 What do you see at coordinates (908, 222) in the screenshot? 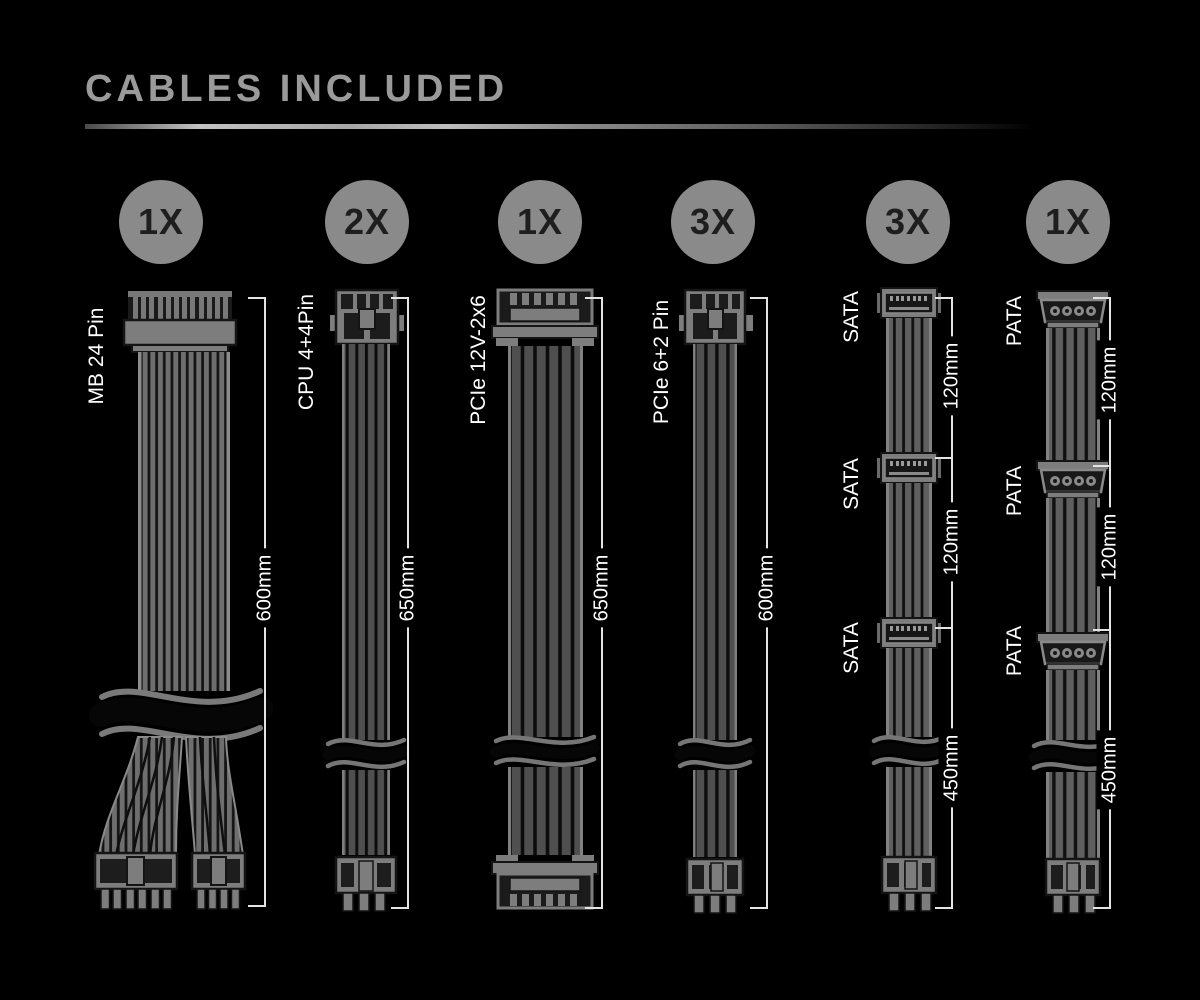
I see `qty-badge-sata: 3X` at bounding box center [908, 222].